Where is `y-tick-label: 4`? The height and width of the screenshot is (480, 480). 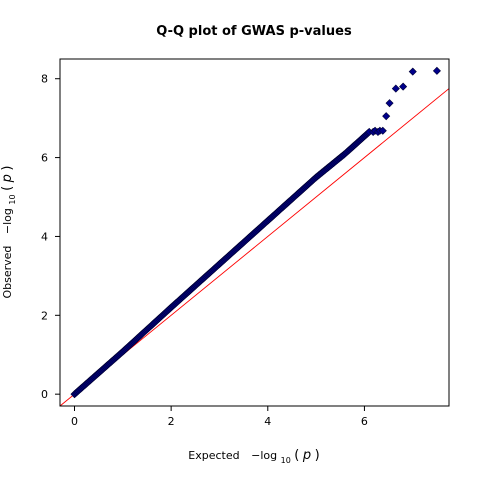
y-tick-label: 4 is located at coordinates (44, 236).